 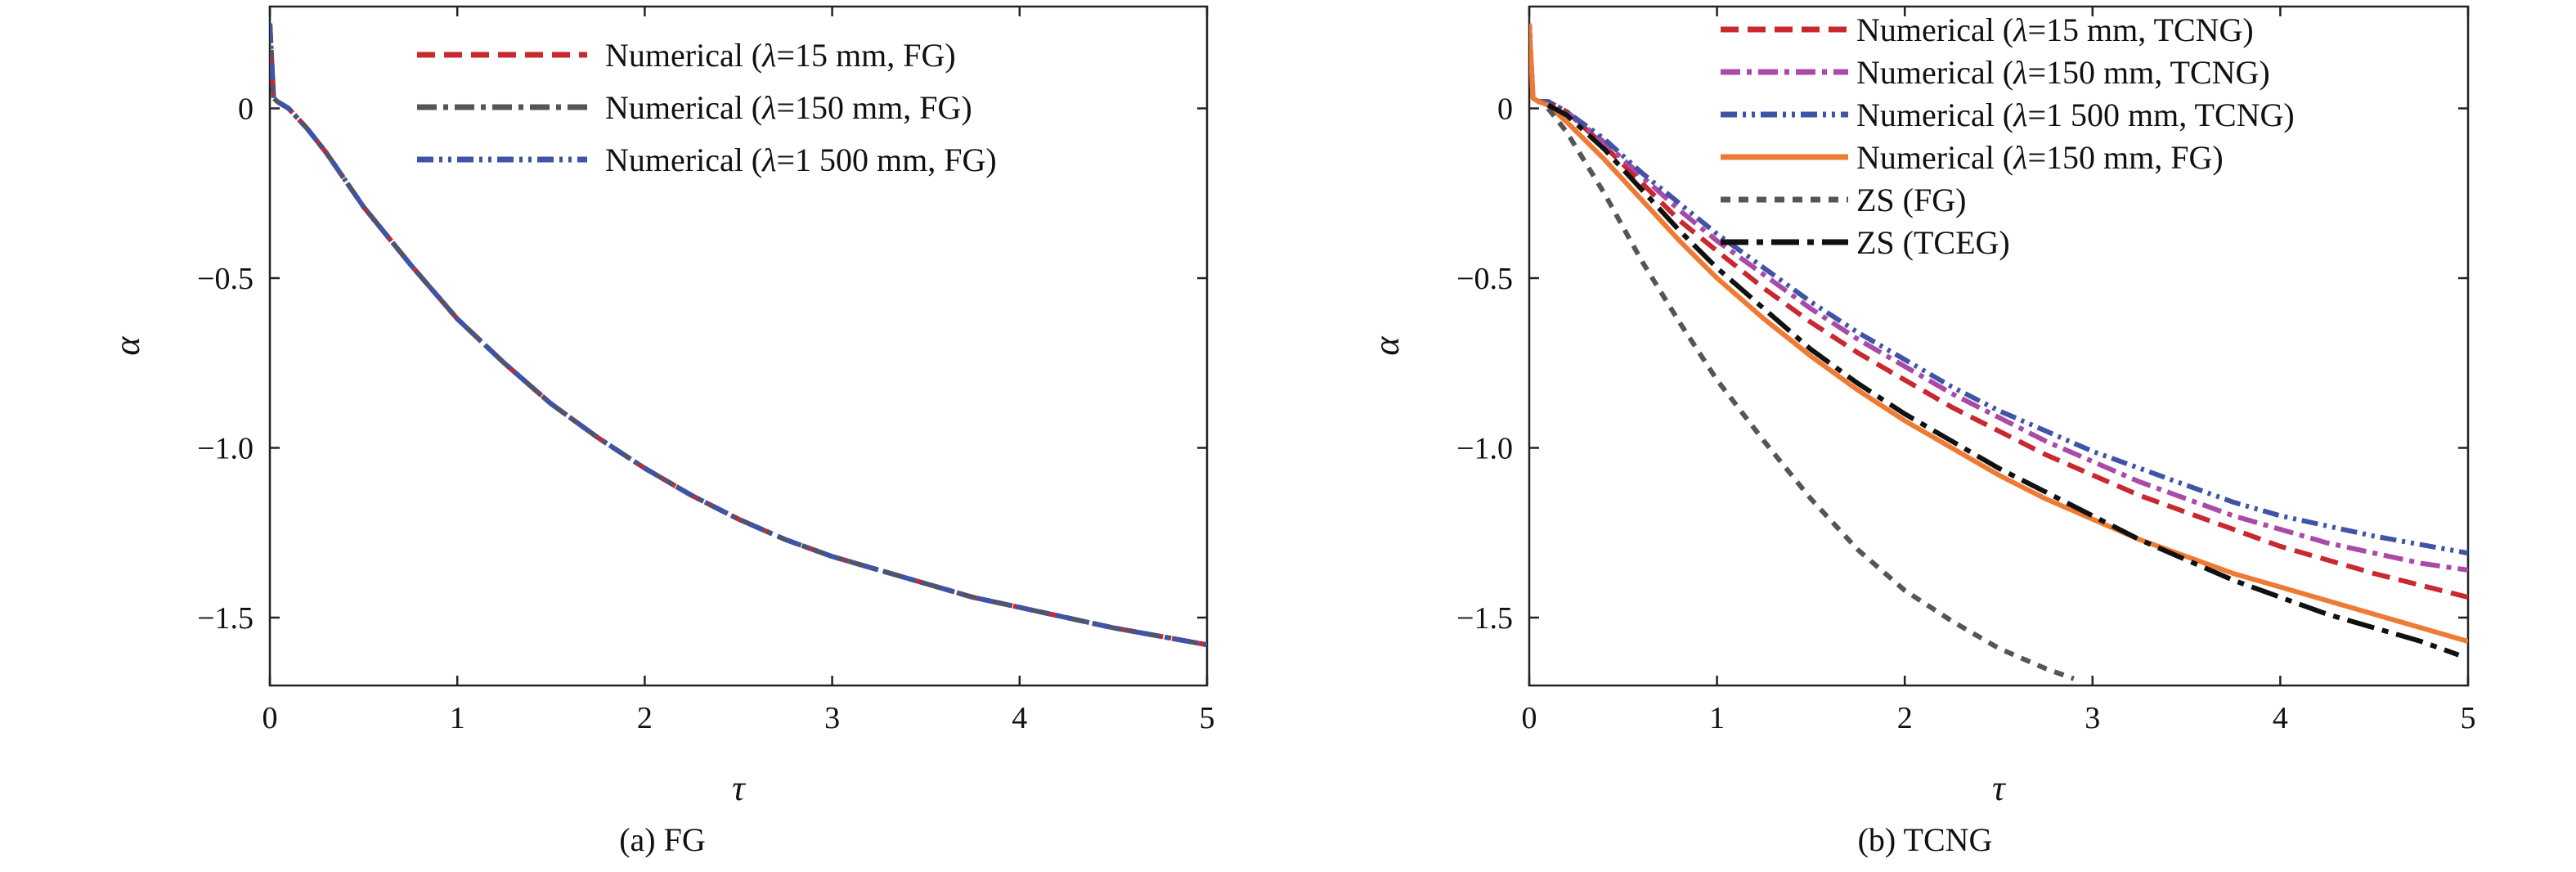 I want to click on legend-text-part: =1 500 mm, FG), so click(x=886, y=160).